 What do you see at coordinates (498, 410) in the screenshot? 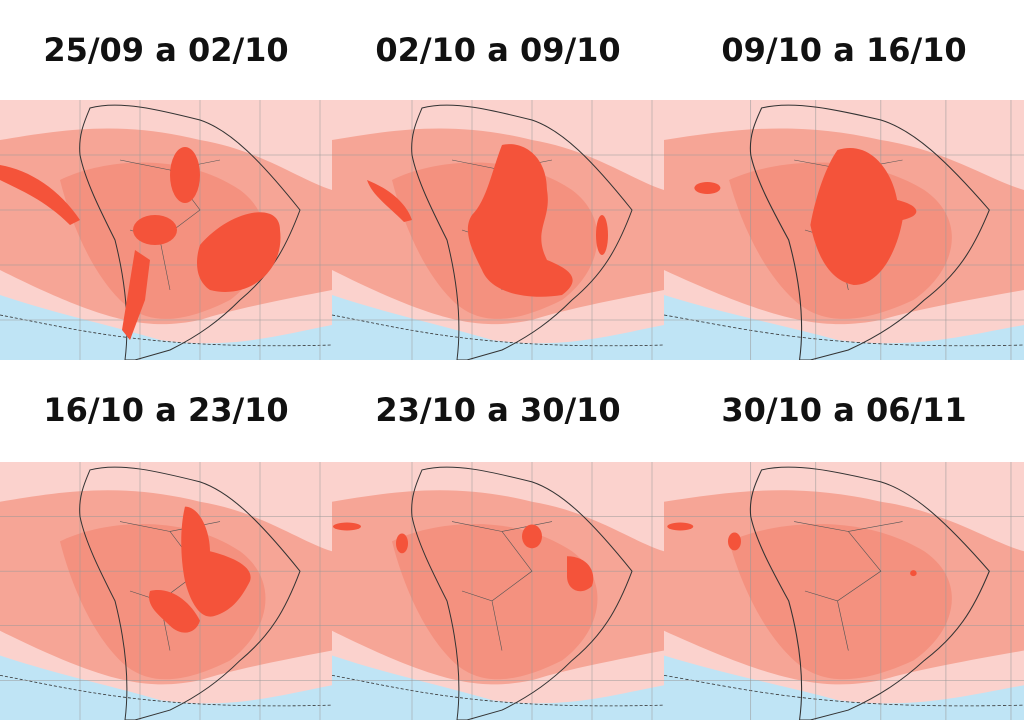
I see `panel-title: 23/10 a 30/10` at bounding box center [498, 410].